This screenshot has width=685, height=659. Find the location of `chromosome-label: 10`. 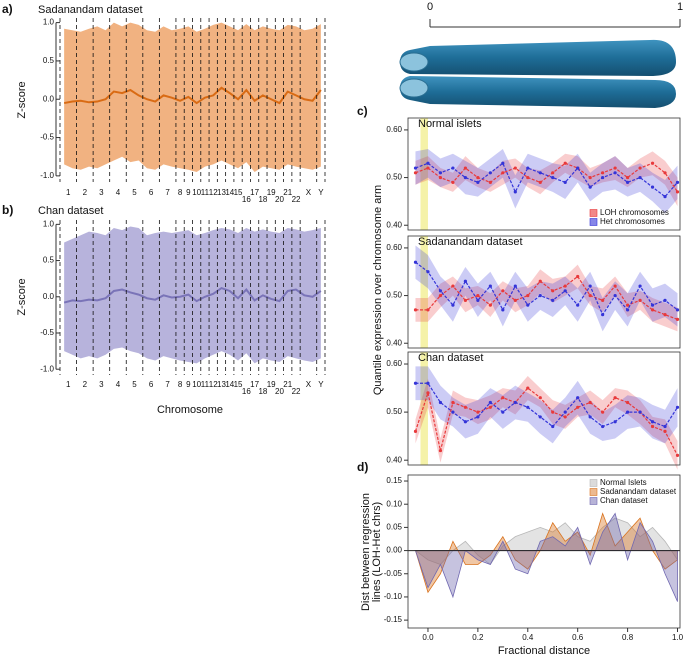

chromosome-label: 10 is located at coordinates (196, 192).